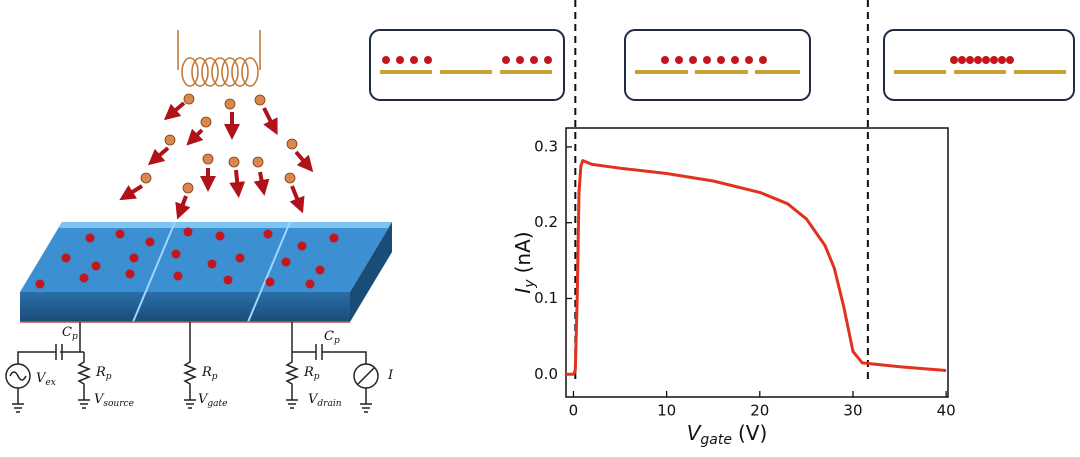 This screenshot has width=1080, height=457. I want to click on subscript: ex, so click(50, 382).